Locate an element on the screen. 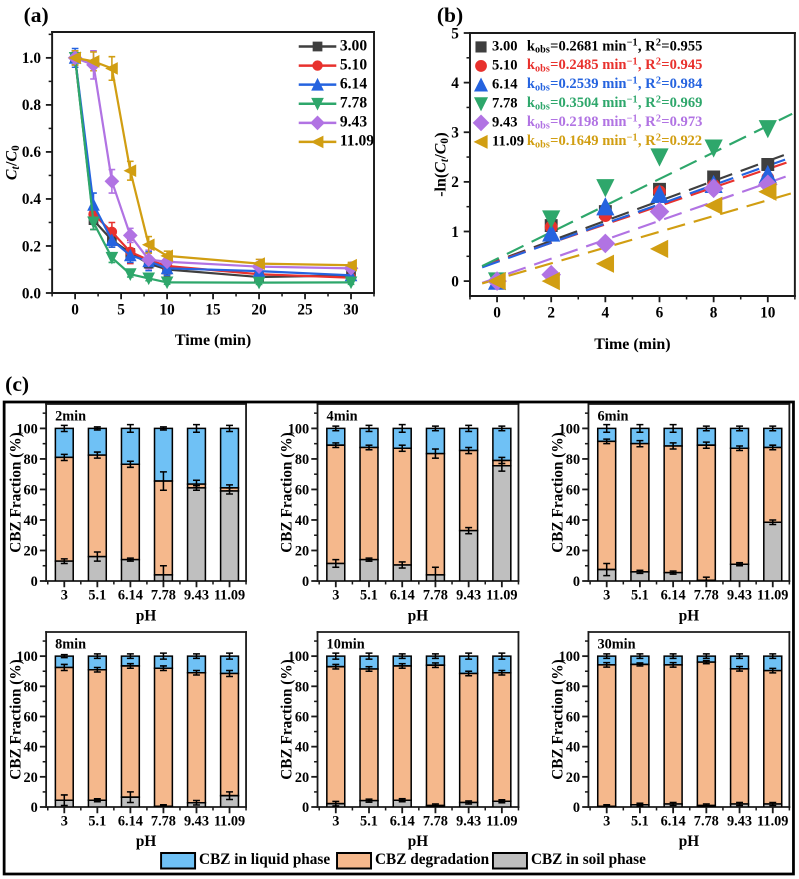  svg-text: 10min is located at coordinates (346, 645).